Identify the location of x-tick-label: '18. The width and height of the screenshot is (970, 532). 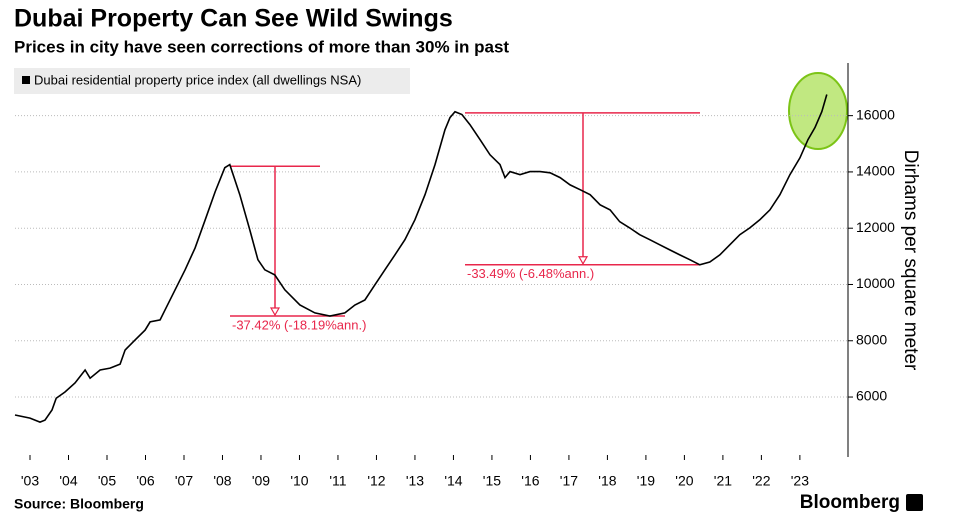
(607, 481).